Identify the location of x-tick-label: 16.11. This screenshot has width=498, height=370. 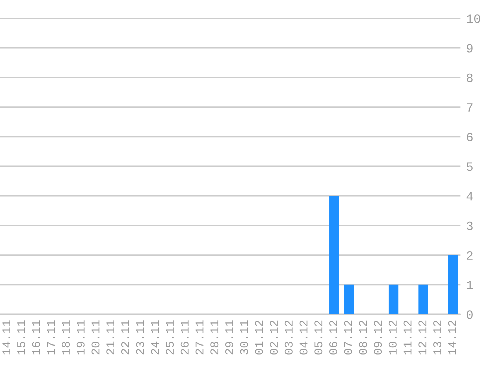
(36, 337).